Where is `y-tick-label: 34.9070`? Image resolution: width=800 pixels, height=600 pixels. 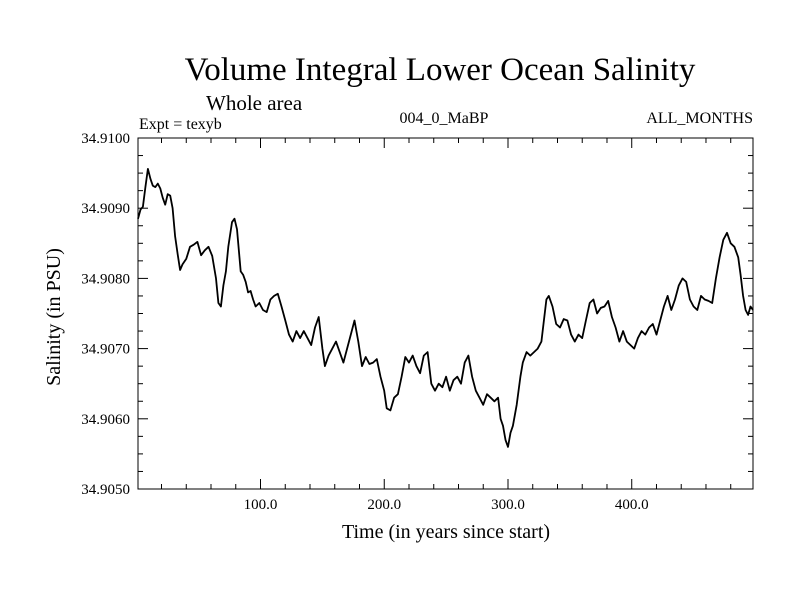
y-tick-label: 34.9070 is located at coordinates (105, 350).